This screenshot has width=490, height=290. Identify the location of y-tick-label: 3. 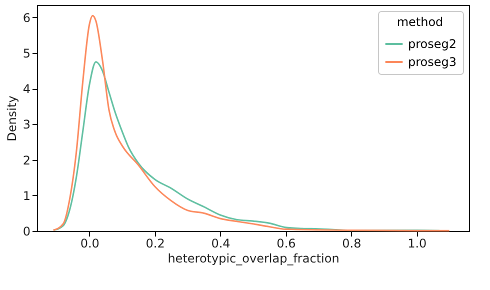
(26, 125).